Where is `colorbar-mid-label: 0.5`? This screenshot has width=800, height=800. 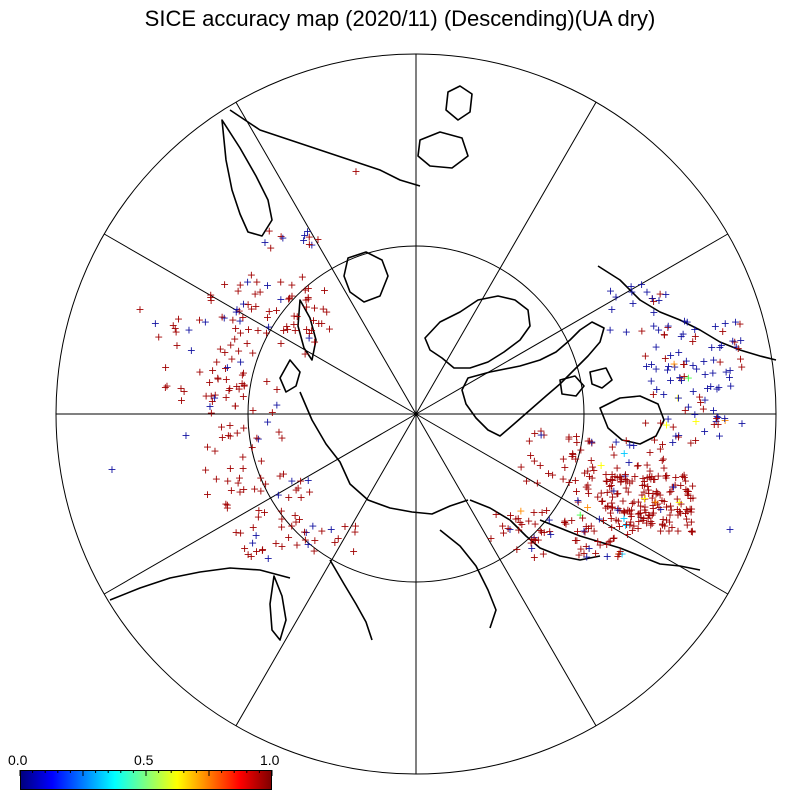
colorbar-mid-label: 0.5 is located at coordinates (144, 760).